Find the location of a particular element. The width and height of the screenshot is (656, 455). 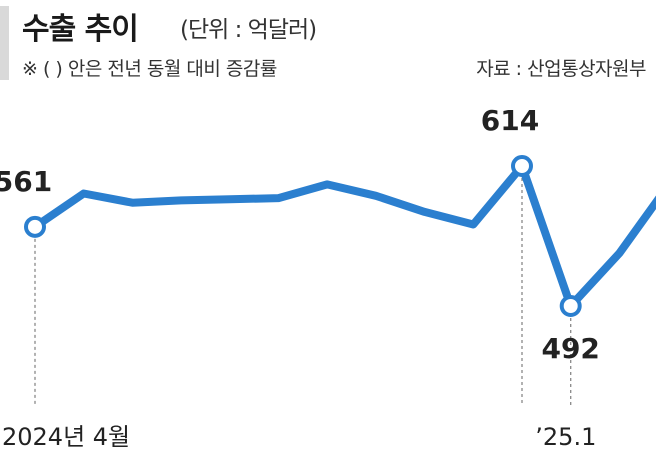

unit-label: (단위 : 억달러) is located at coordinates (248, 30).